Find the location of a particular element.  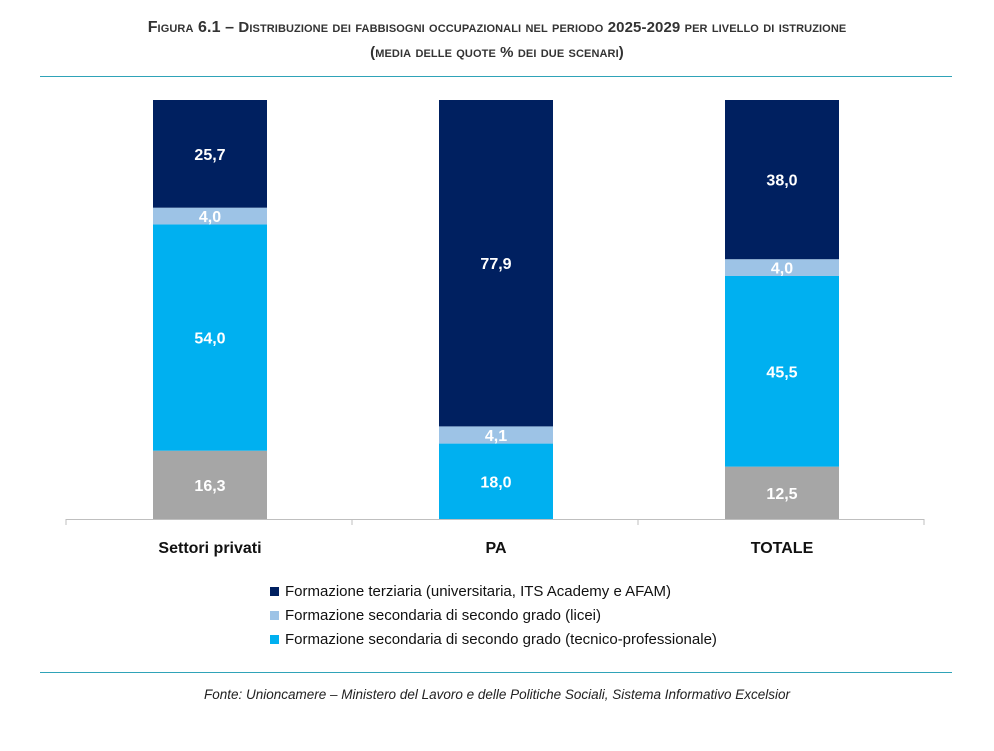

data-label: 12,5 is located at coordinates (781, 494).